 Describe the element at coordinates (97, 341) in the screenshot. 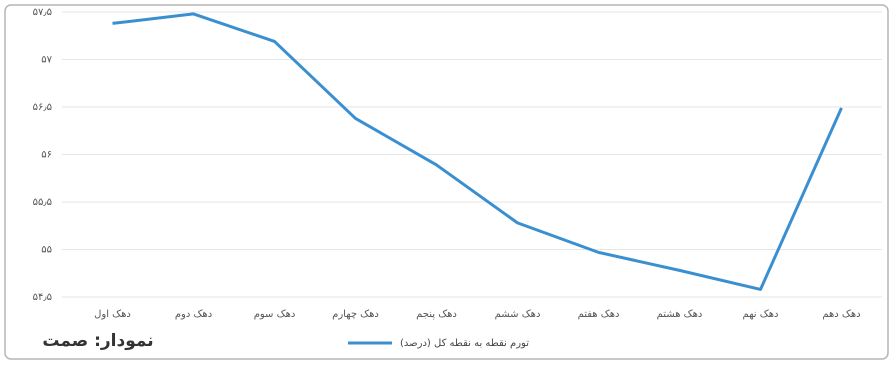

I see `caption: نمودار: صمت` at that location.